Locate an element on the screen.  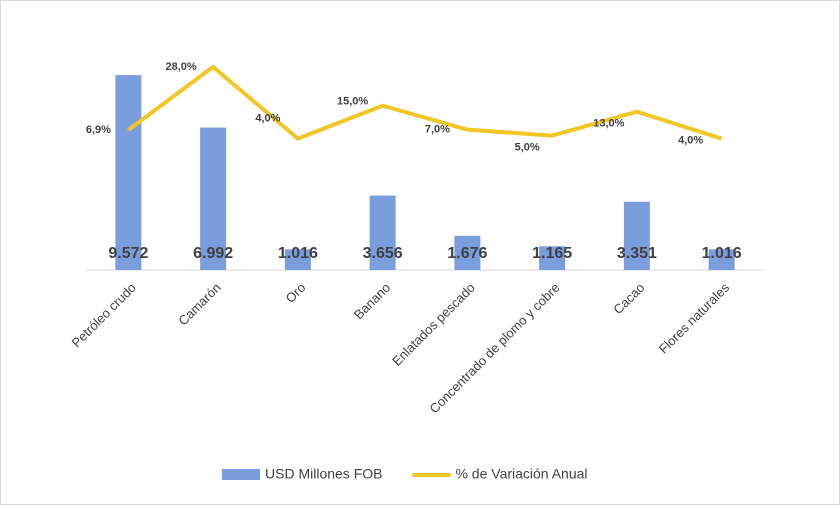
legend-label: USD Millones FOB is located at coordinates (323, 474).